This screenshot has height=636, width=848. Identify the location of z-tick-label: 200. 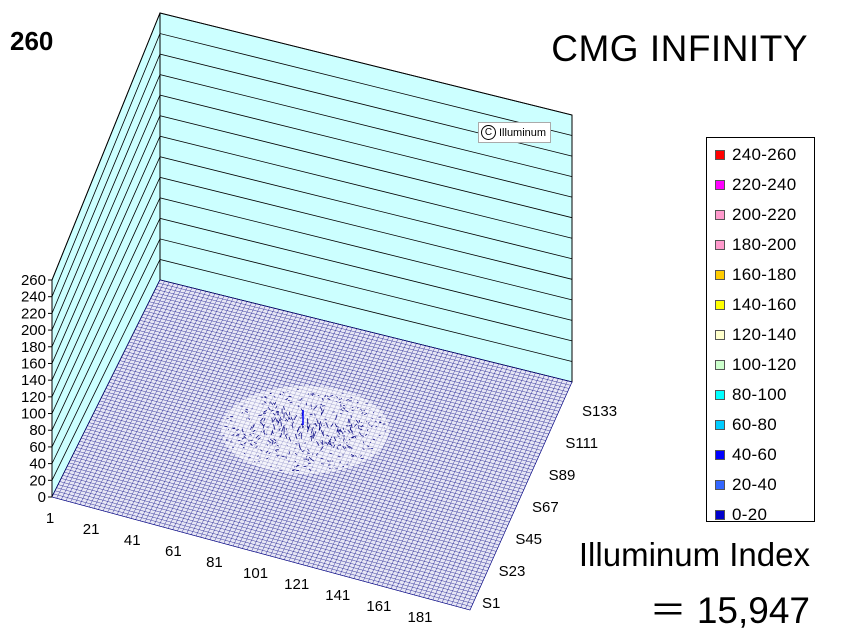
(33, 330).